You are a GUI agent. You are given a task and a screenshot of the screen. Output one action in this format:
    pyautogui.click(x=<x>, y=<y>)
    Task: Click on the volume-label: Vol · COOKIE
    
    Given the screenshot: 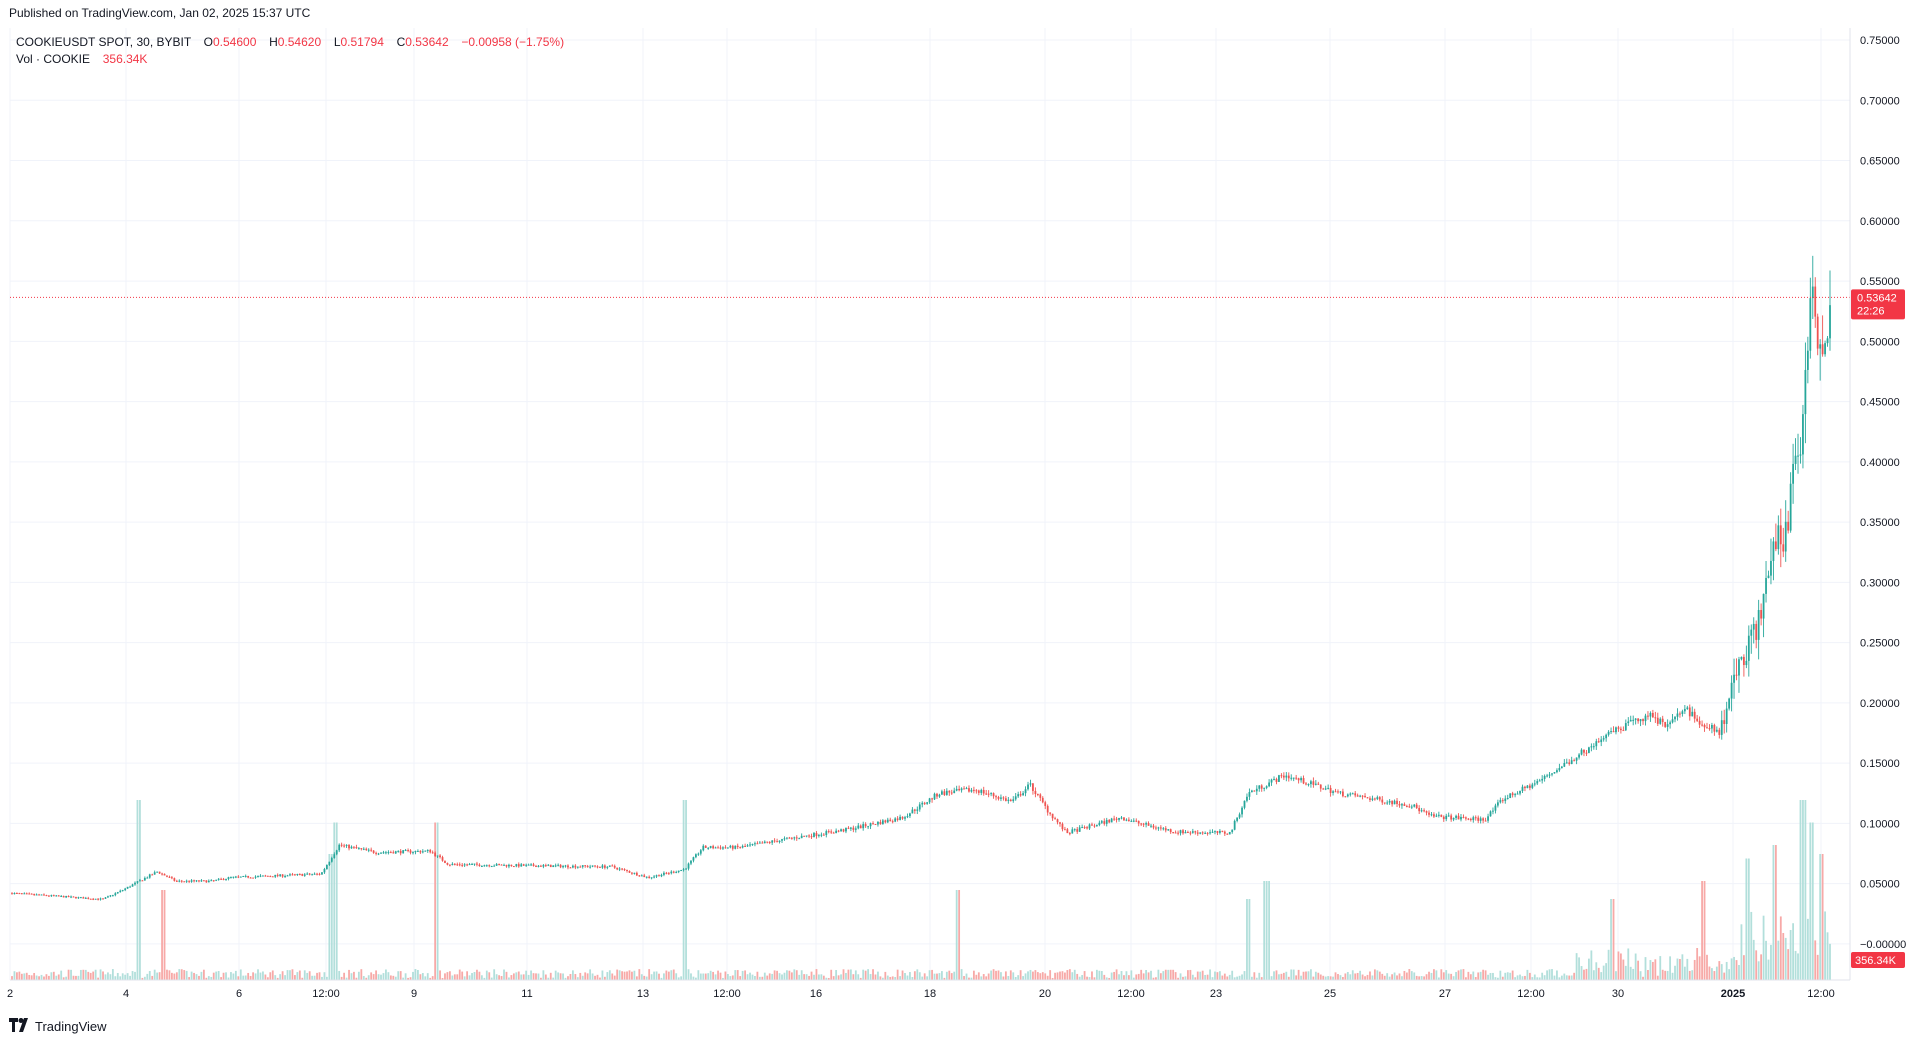 What is the action you would take?
    pyautogui.click(x=53, y=59)
    